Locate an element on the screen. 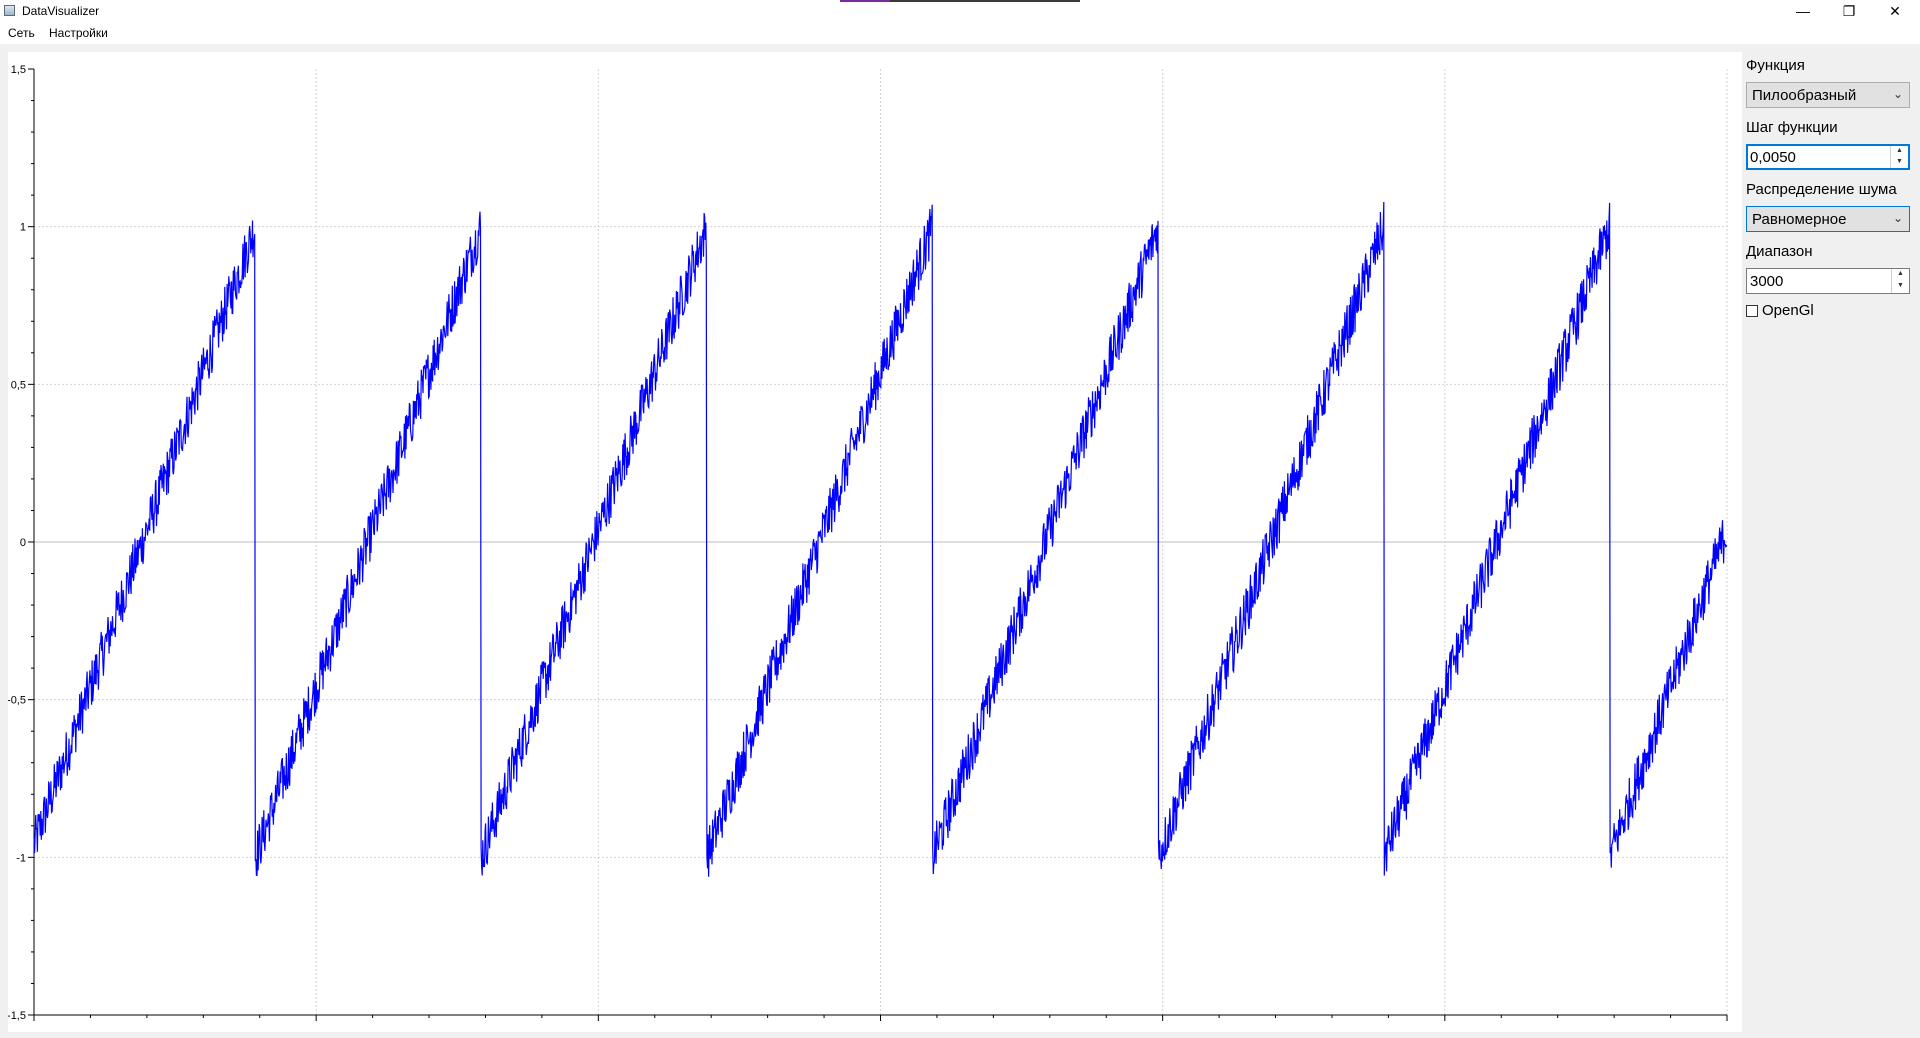 Image resolution: width=1920 pixels, height=1038 pixels. step-spinbox-value: 0,0050 is located at coordinates (1773, 157).